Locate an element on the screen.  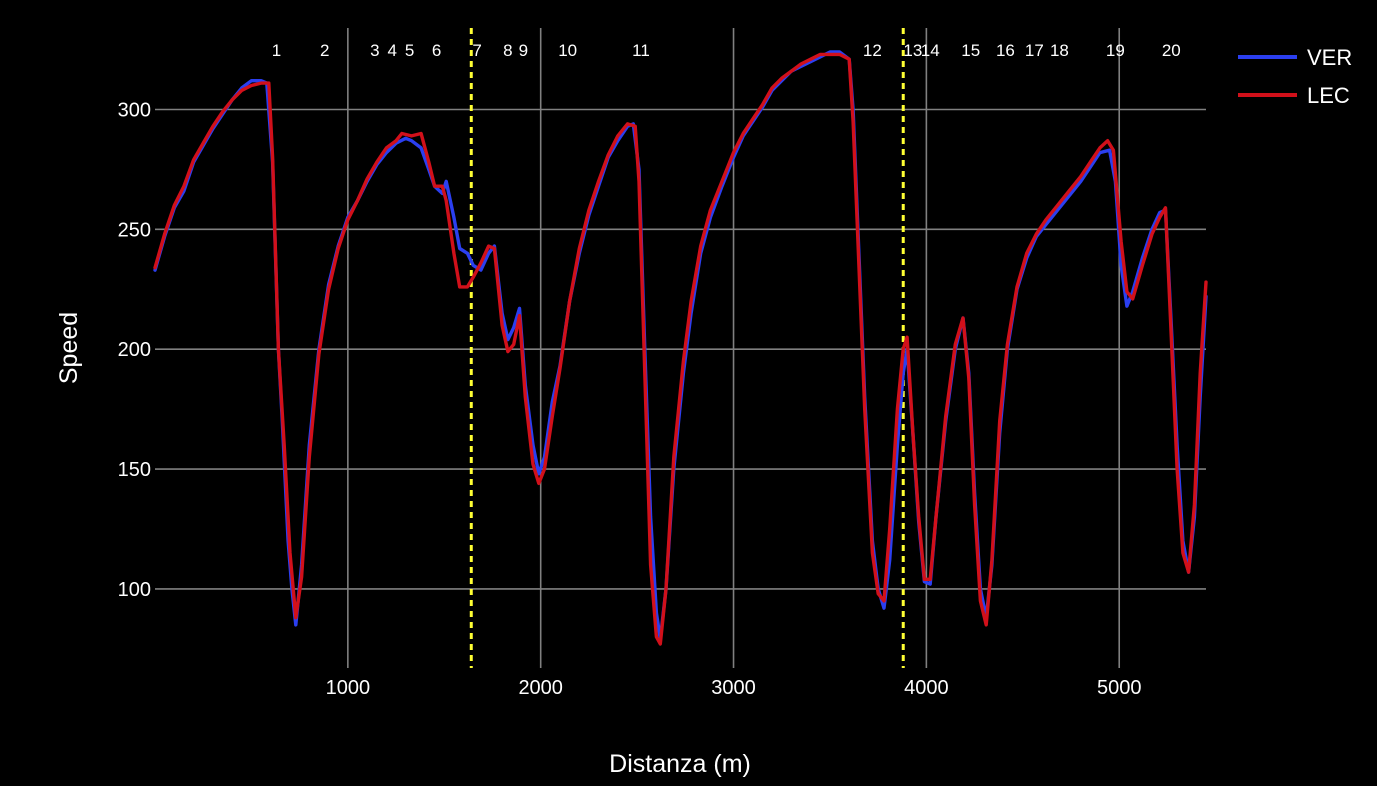
corner-label-8: 8 is located at coordinates (507, 50).